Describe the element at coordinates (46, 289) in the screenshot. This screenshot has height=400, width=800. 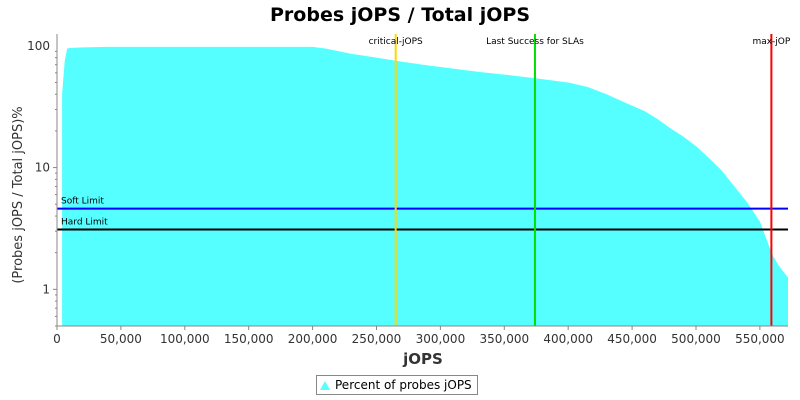
I see `y-tick-label: 1` at that location.